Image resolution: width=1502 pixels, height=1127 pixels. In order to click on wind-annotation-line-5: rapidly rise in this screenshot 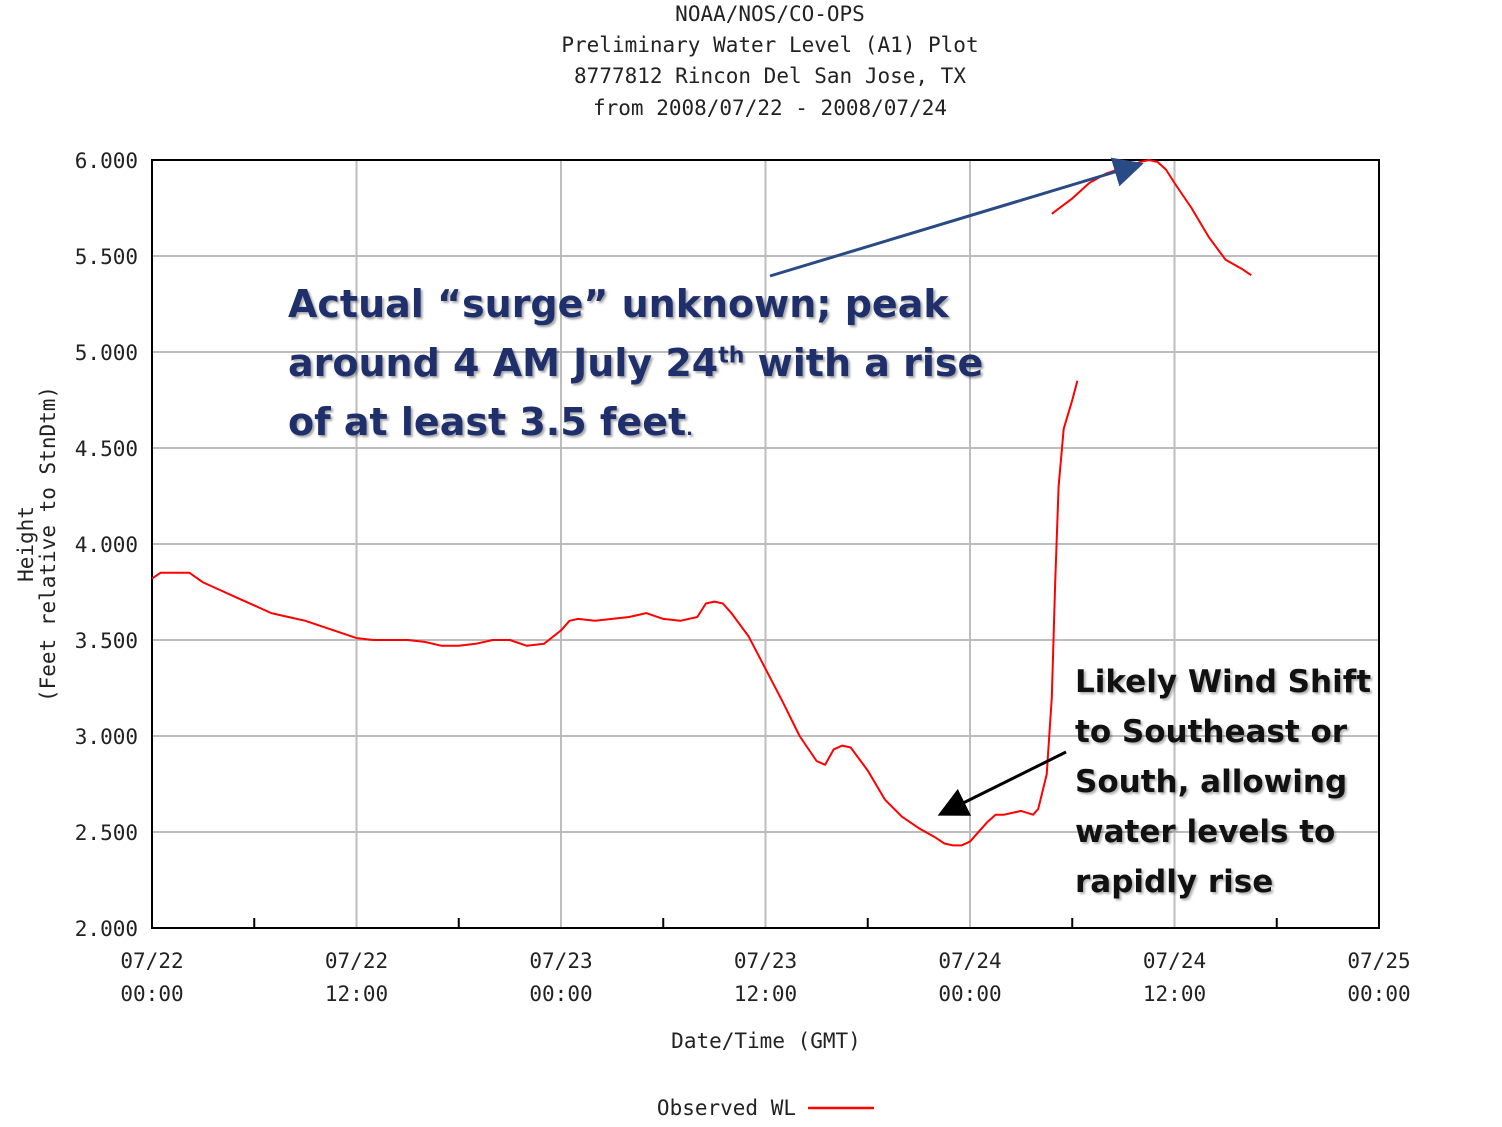, I will do `click(1174, 882)`.